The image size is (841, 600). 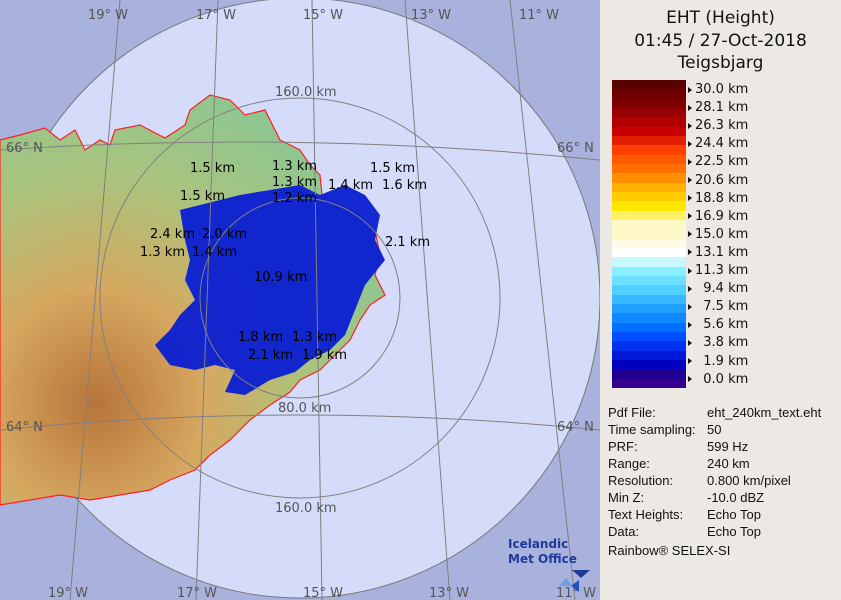 I want to click on info-value: 50, so click(x=714, y=429).